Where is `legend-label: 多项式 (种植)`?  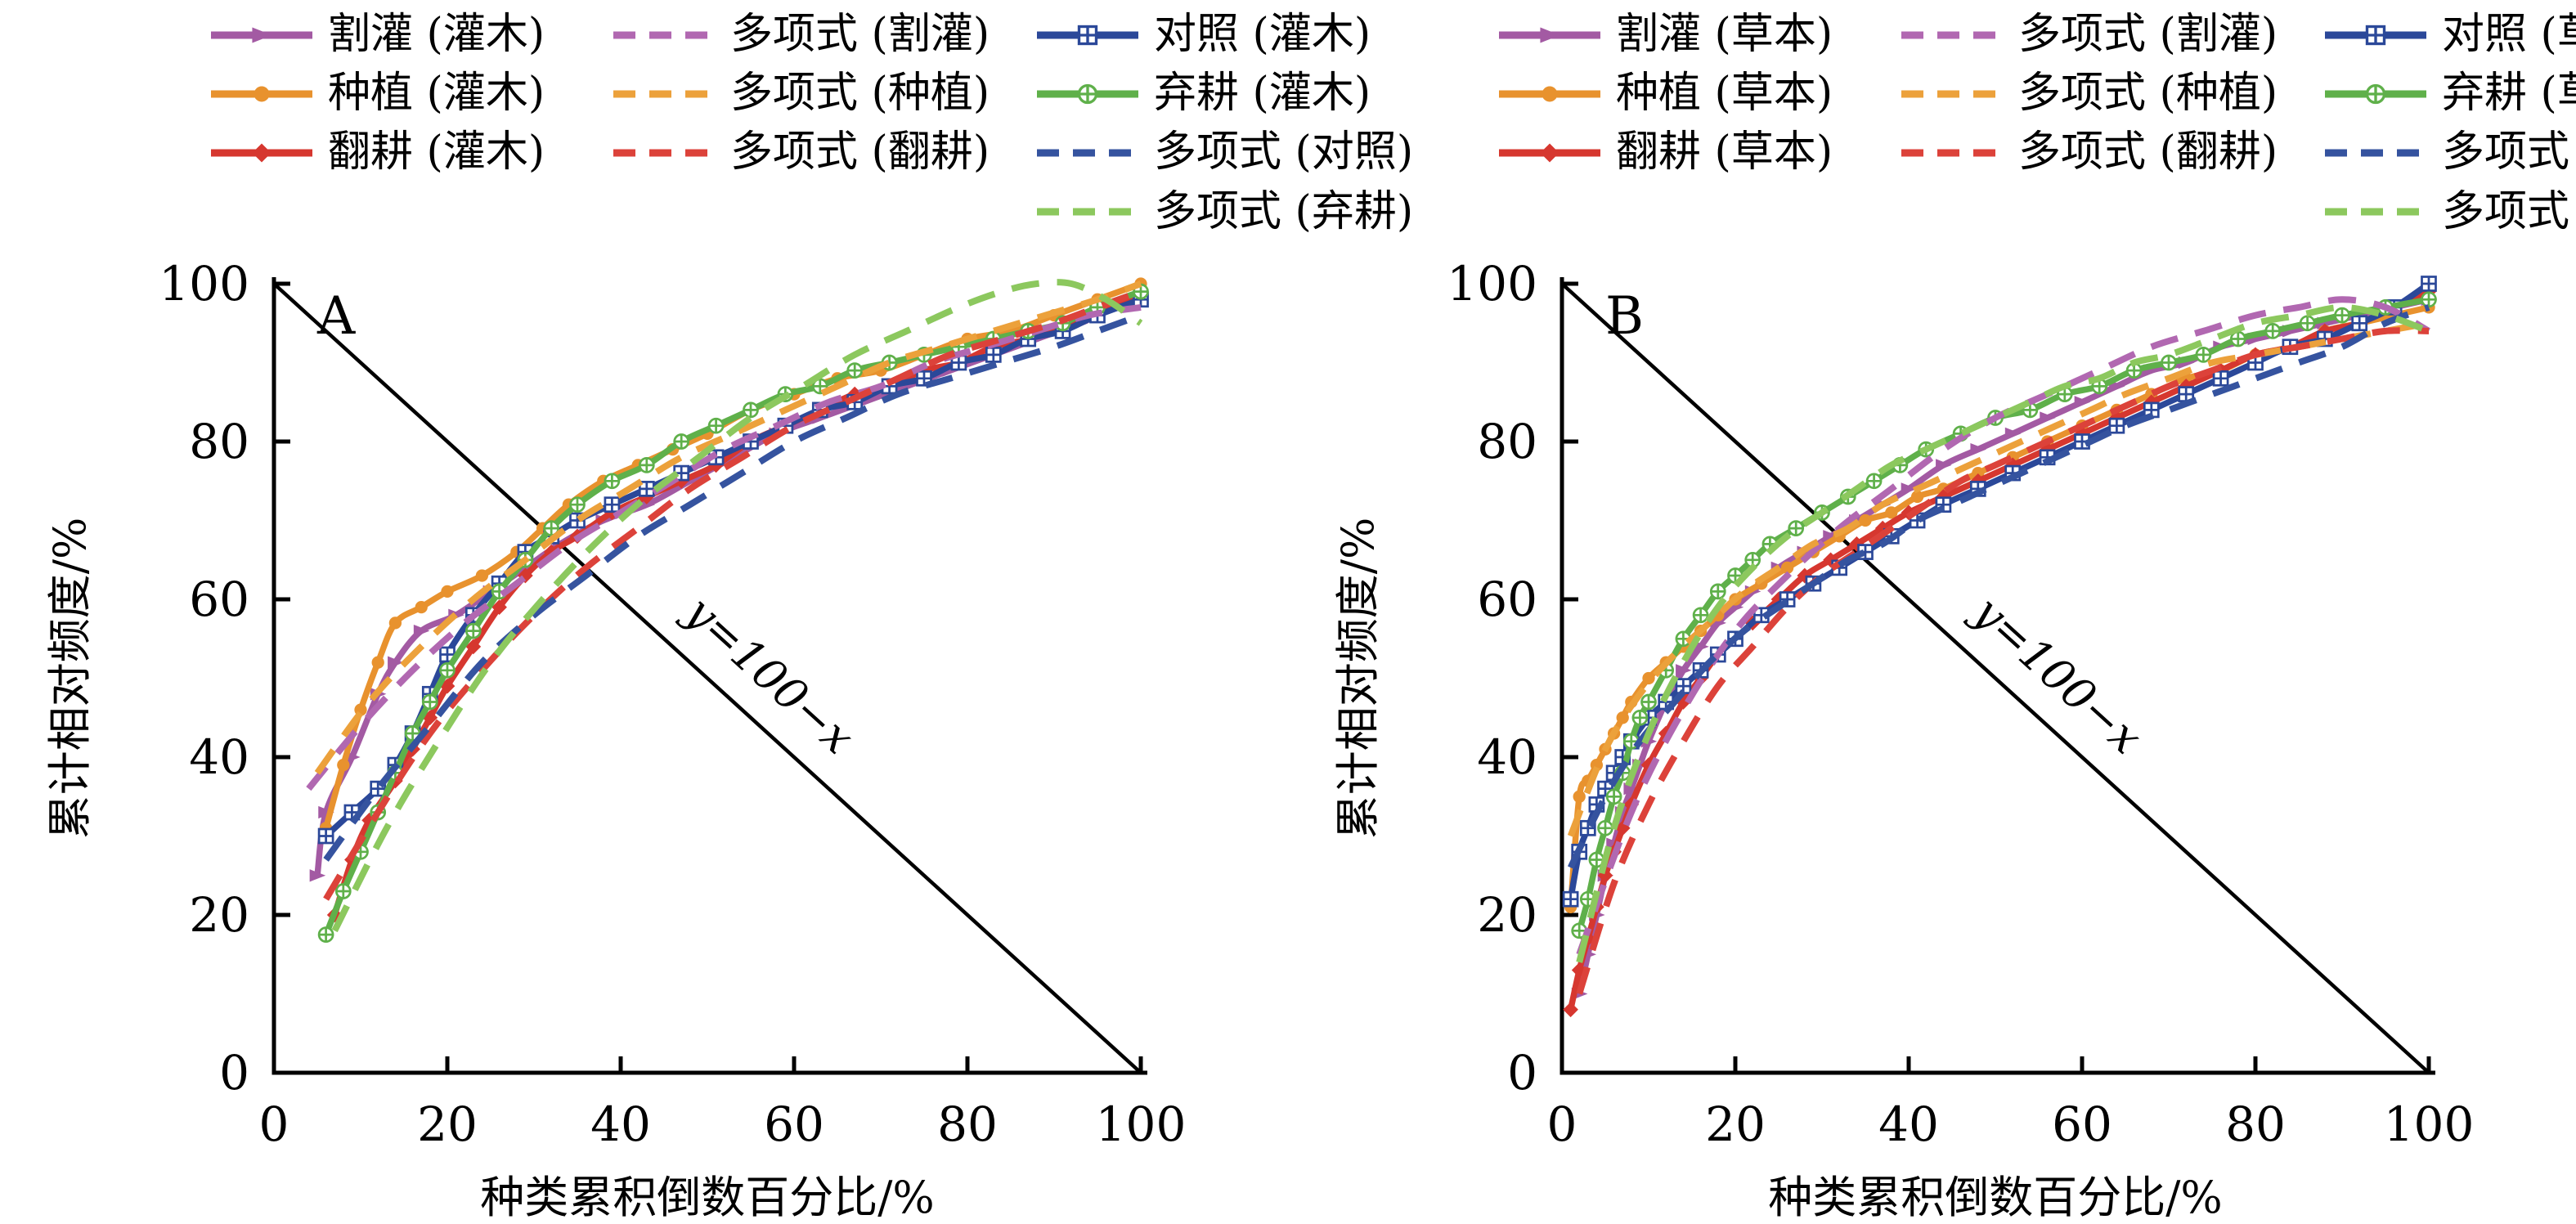
legend-label: 多项式 (种植) is located at coordinates (860, 94).